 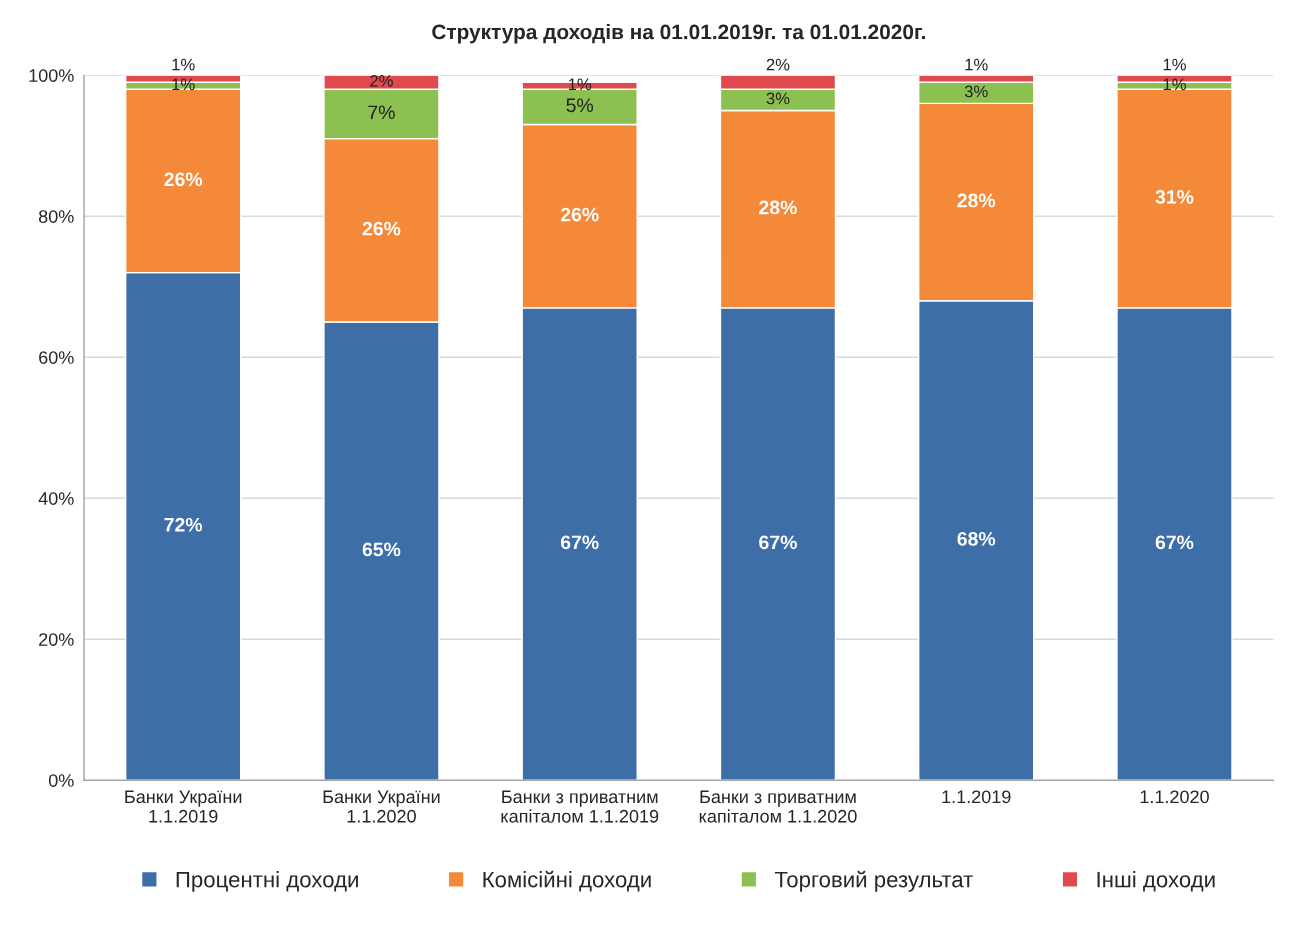 I want to click on x-tick-label: Банки з приватним капіталом 1.1.2020, so click(x=778, y=806).